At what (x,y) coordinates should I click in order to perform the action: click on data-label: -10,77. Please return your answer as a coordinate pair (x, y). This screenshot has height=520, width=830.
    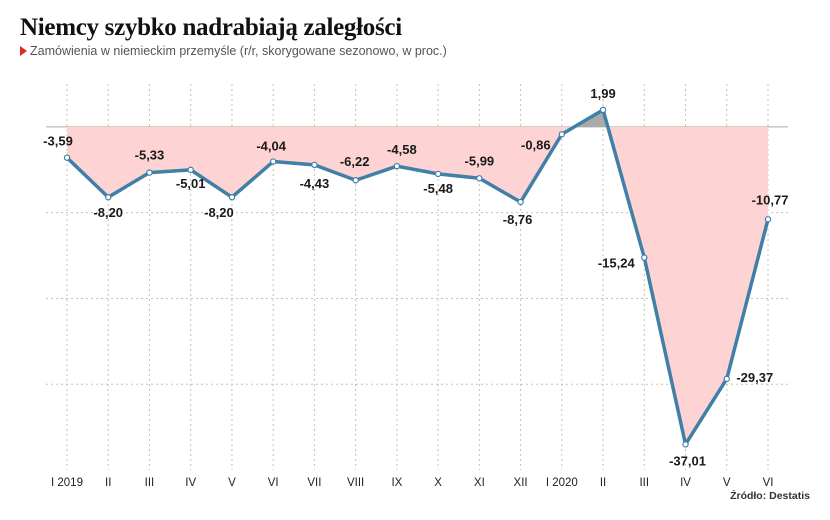
    Looking at the image, I should click on (770, 199).